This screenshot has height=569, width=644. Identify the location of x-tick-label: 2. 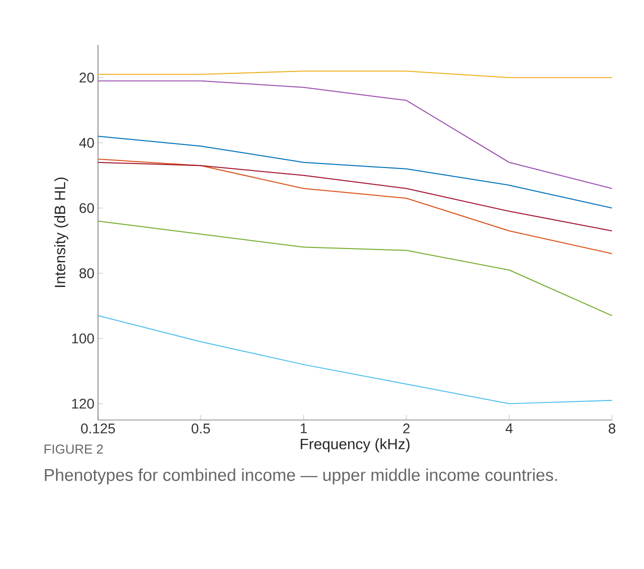
(406, 429).